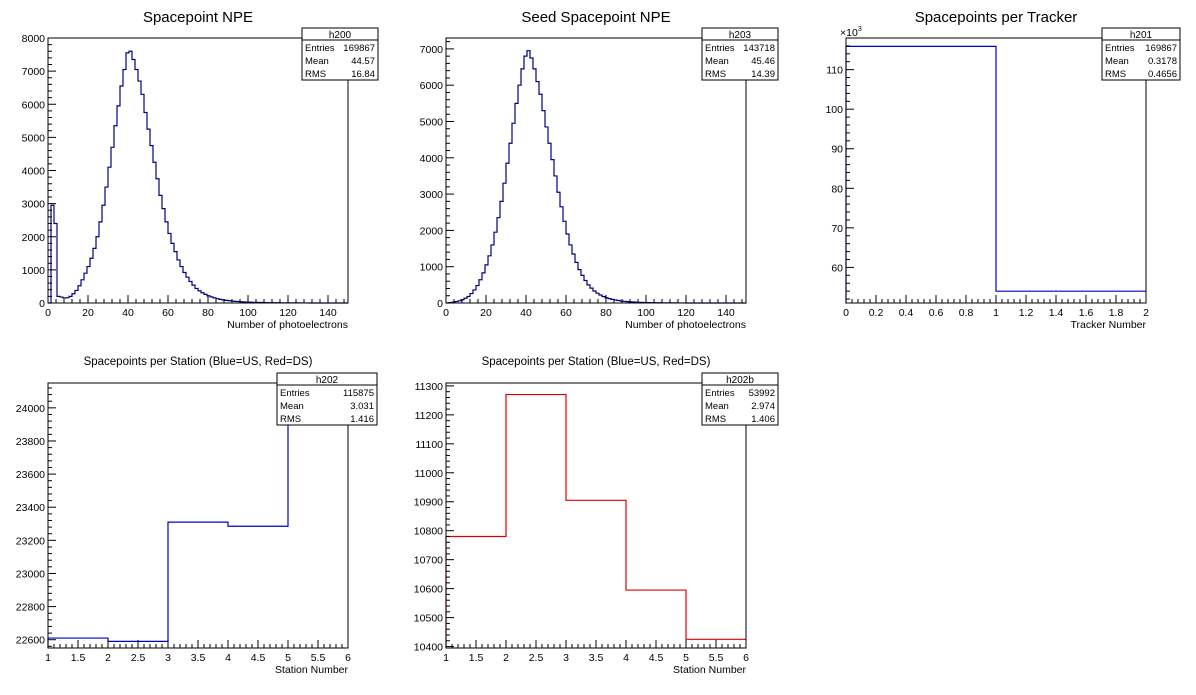 Image resolution: width=1196 pixels, height=695 pixels. I want to click on stats-value: 1.406, so click(763, 419).